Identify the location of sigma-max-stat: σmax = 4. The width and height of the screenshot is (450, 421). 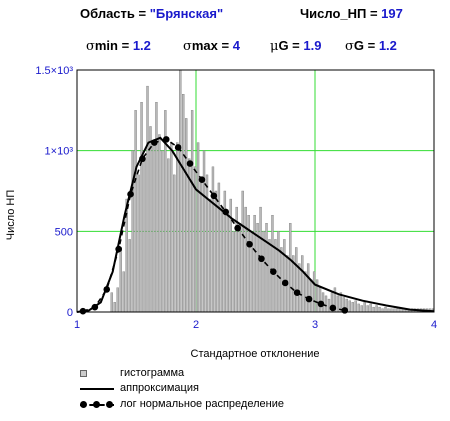
(211, 46).